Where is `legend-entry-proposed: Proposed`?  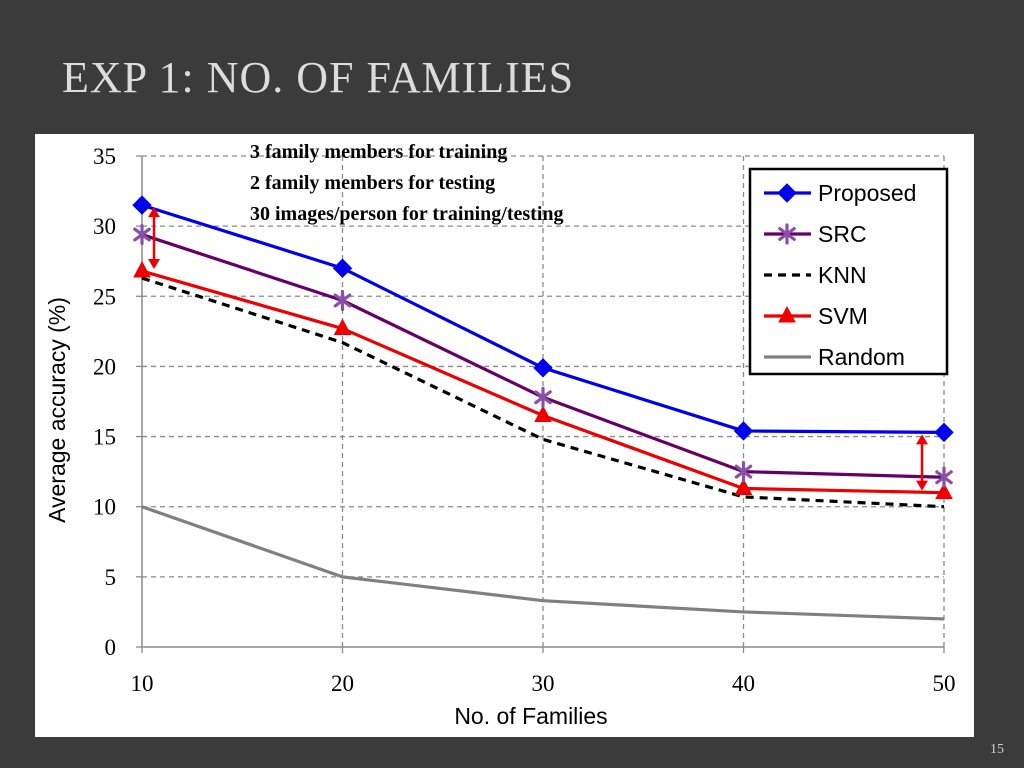
legend-entry-proposed: Proposed is located at coordinates (840, 193).